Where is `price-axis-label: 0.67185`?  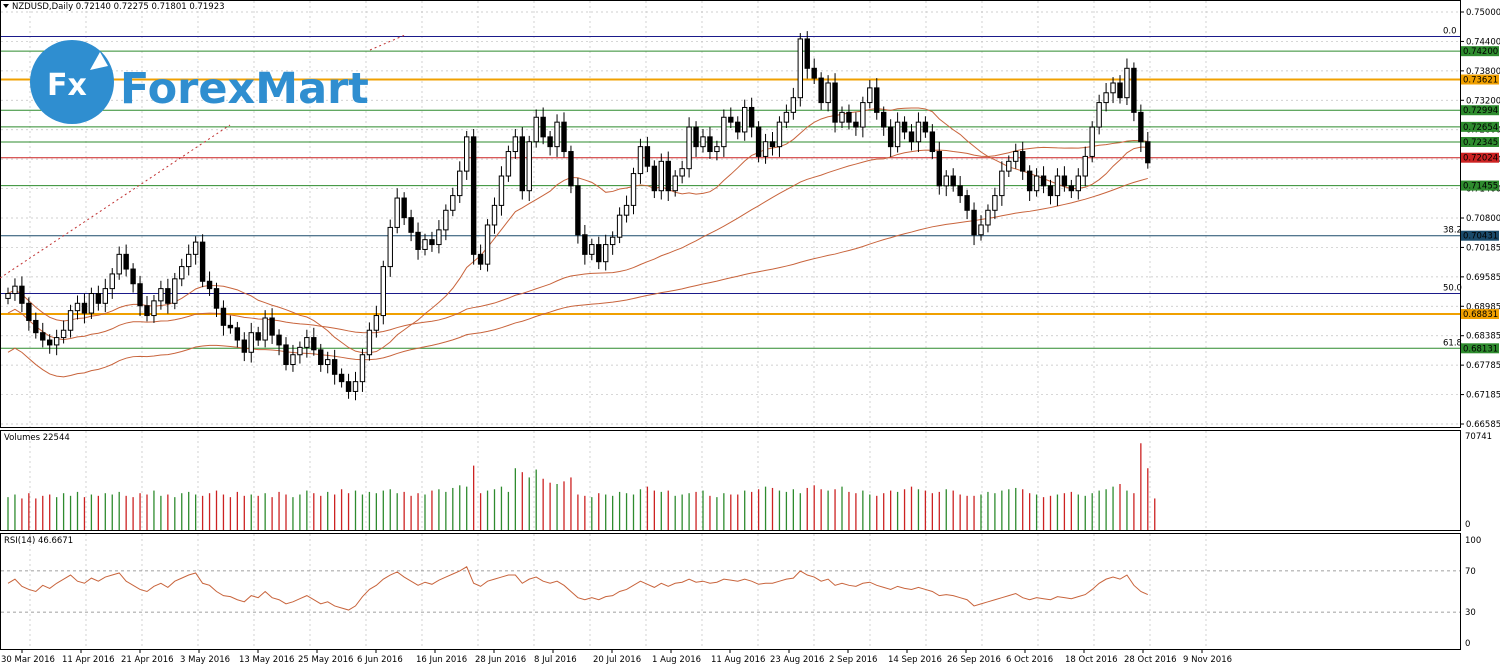 price-axis-label: 0.67185 is located at coordinates (1483, 396).